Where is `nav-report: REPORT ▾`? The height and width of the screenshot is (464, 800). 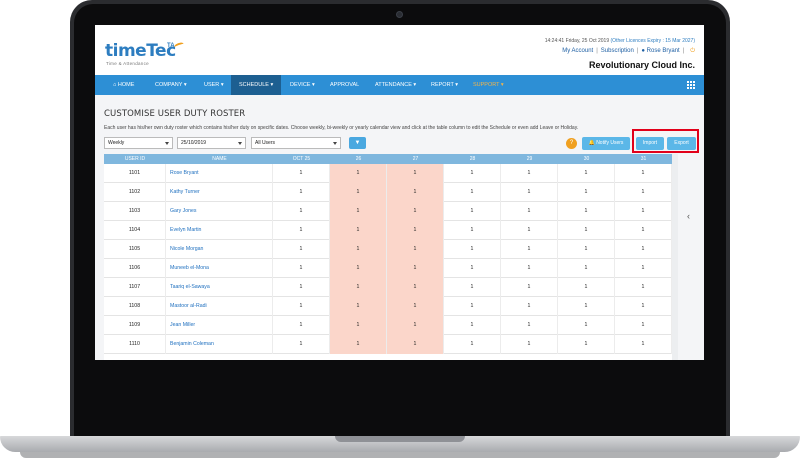 nav-report: REPORT ▾ is located at coordinates (445, 85).